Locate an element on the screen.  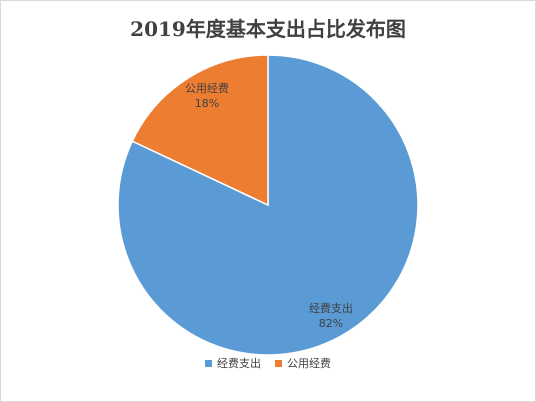
data-label-category: 公用经费 is located at coordinates (207, 88).